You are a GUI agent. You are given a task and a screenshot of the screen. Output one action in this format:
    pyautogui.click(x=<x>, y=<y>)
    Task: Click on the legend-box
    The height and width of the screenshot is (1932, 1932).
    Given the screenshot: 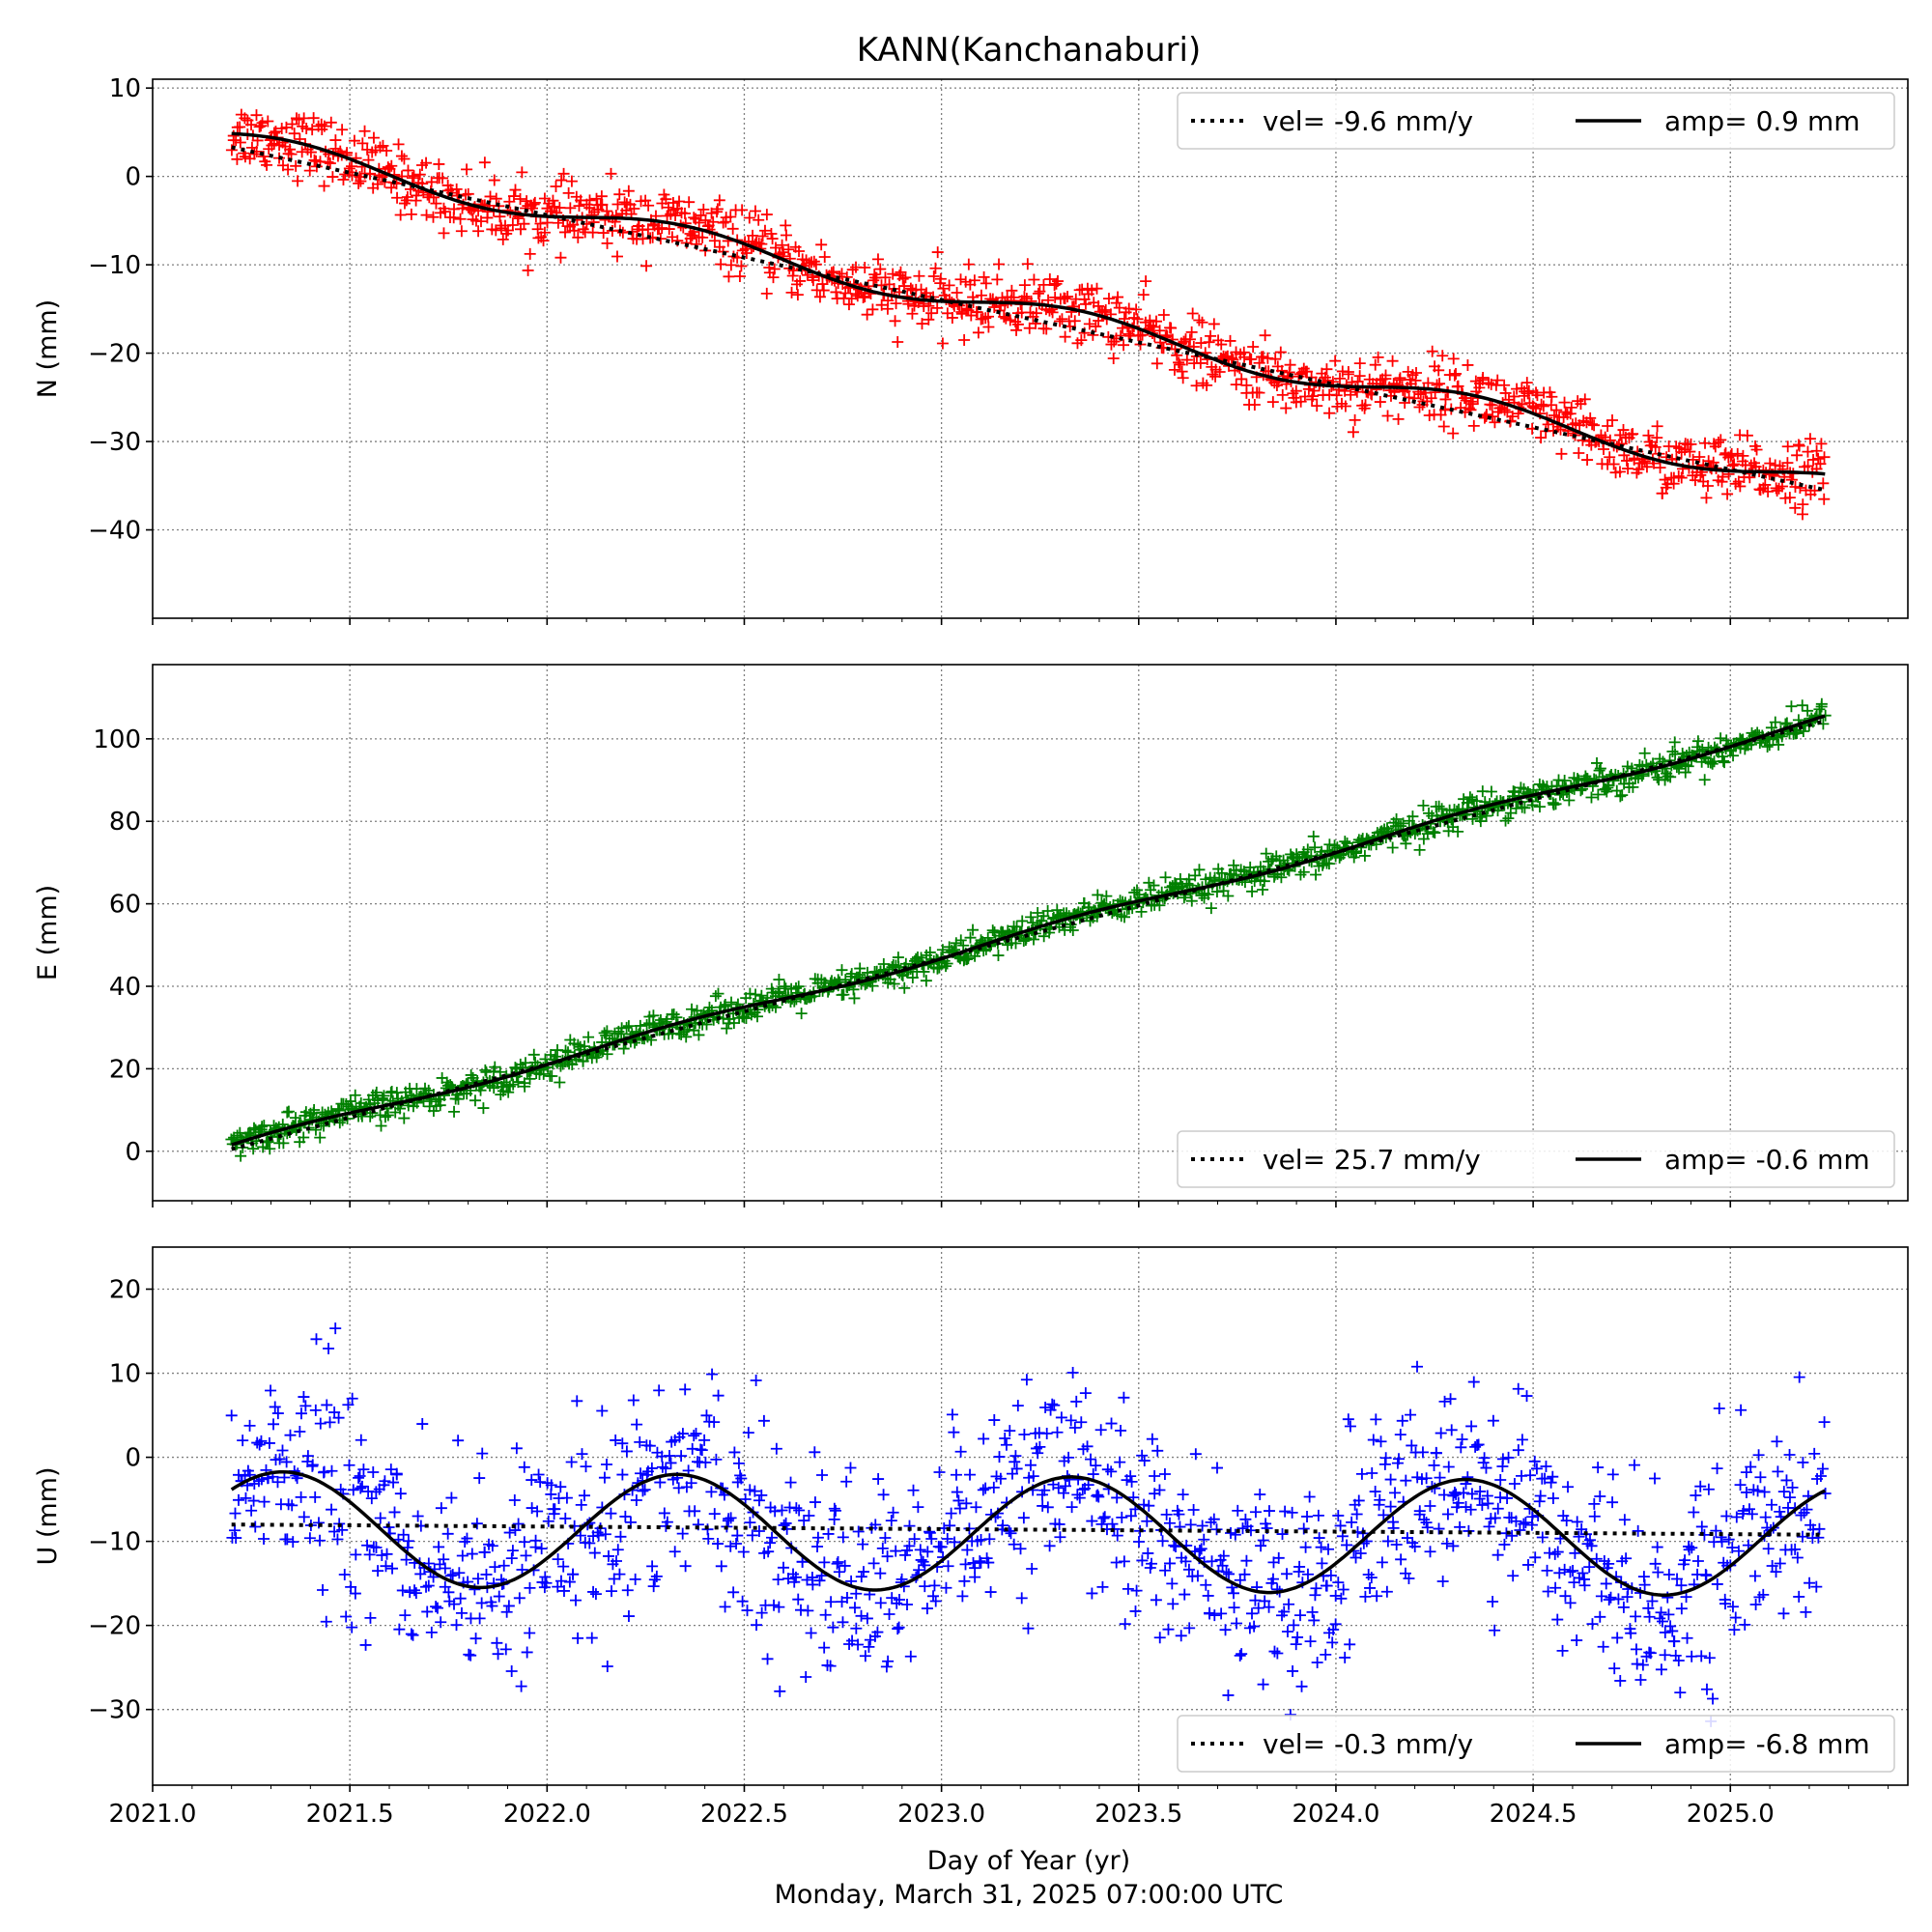 What is the action you would take?
    pyautogui.click(x=1536, y=1159)
    